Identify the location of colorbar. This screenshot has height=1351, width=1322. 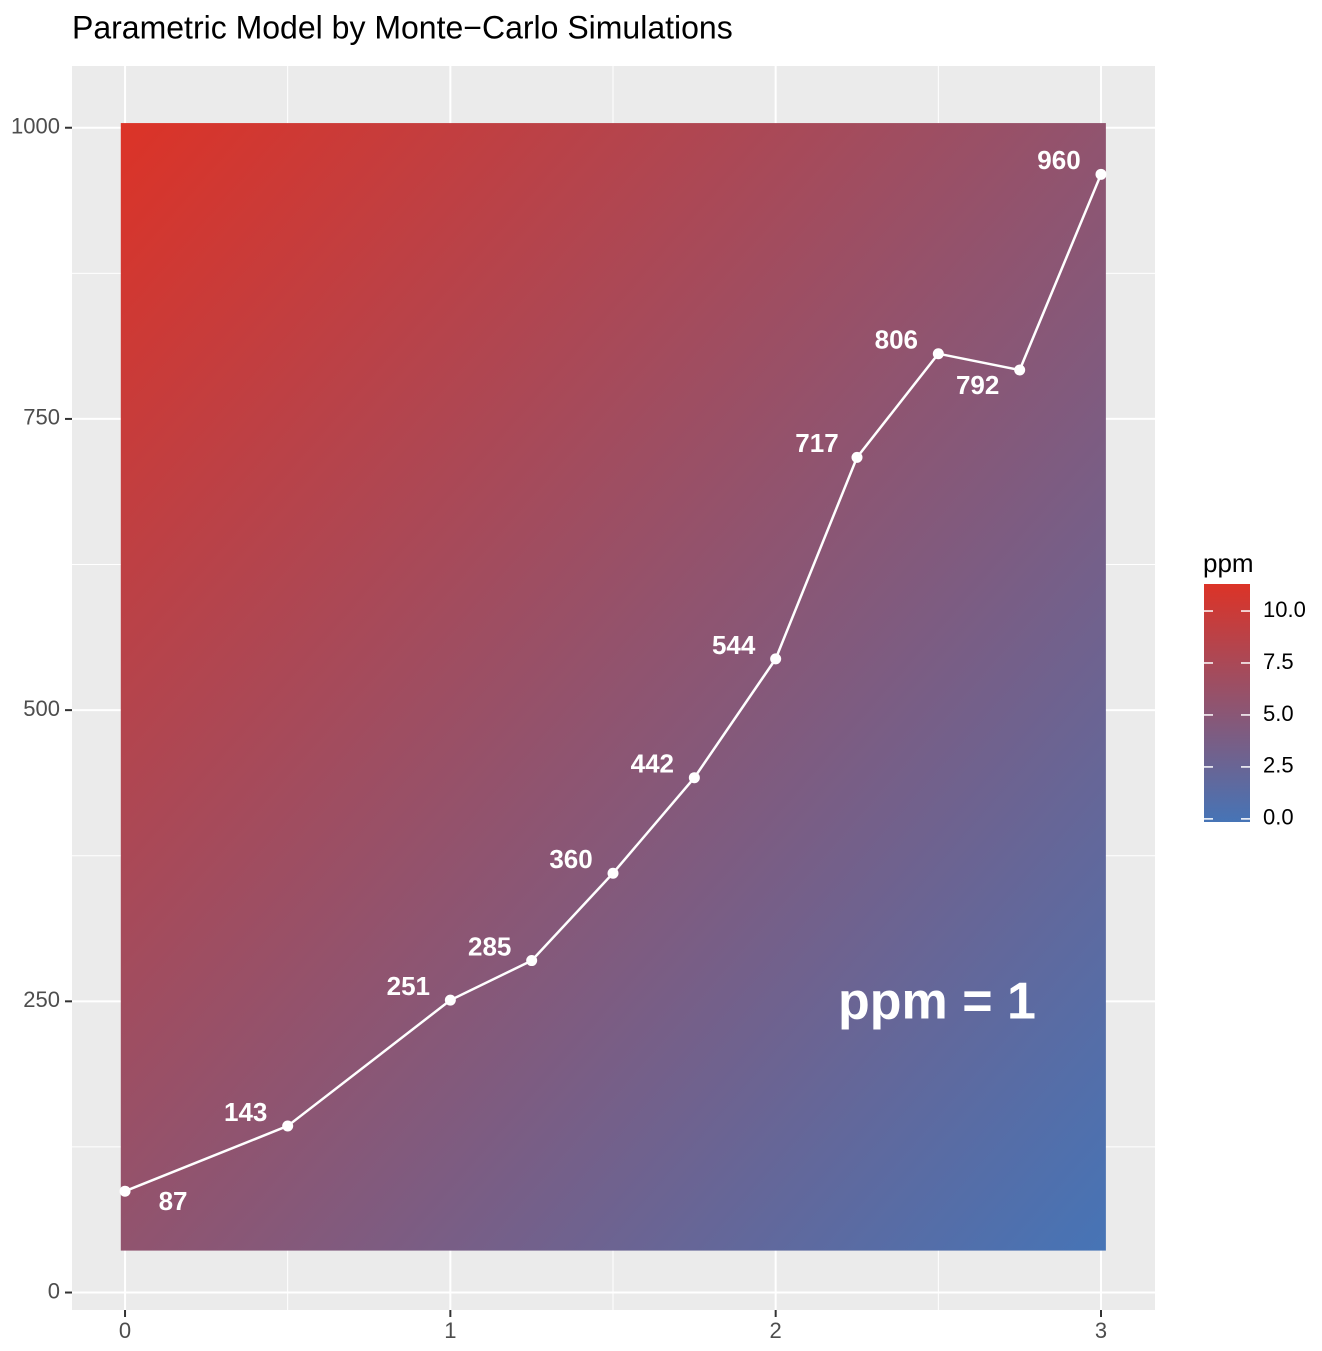
(1227, 703).